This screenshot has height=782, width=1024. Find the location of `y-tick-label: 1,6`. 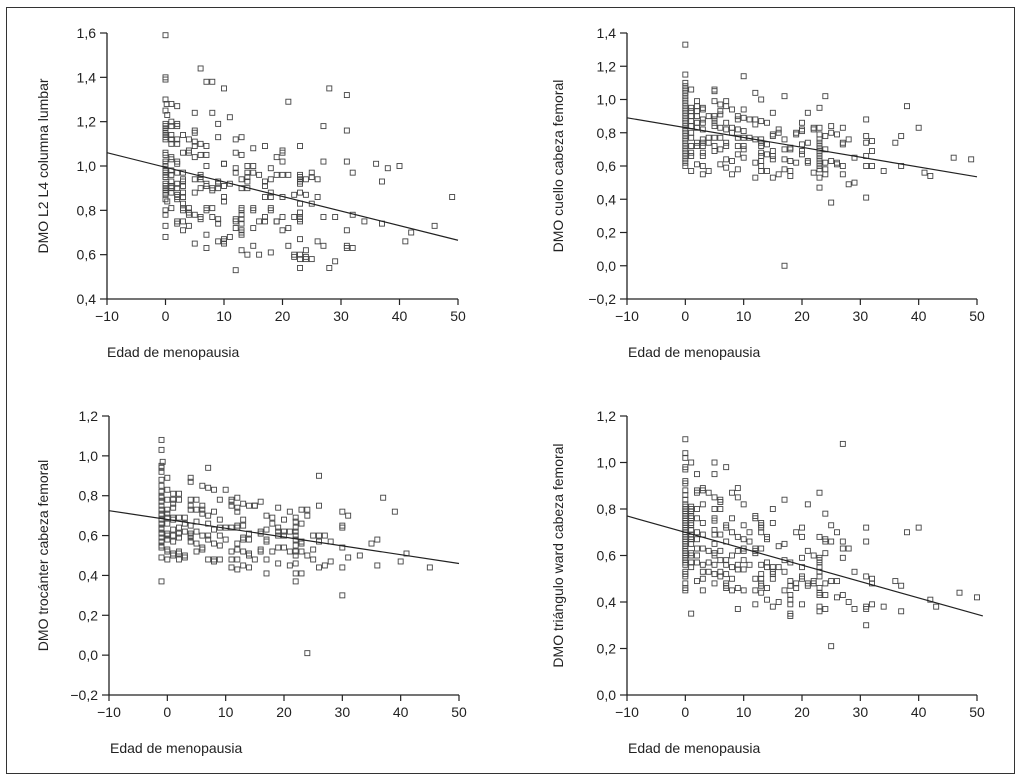

y-tick-label: 1,6 is located at coordinates (87, 33).